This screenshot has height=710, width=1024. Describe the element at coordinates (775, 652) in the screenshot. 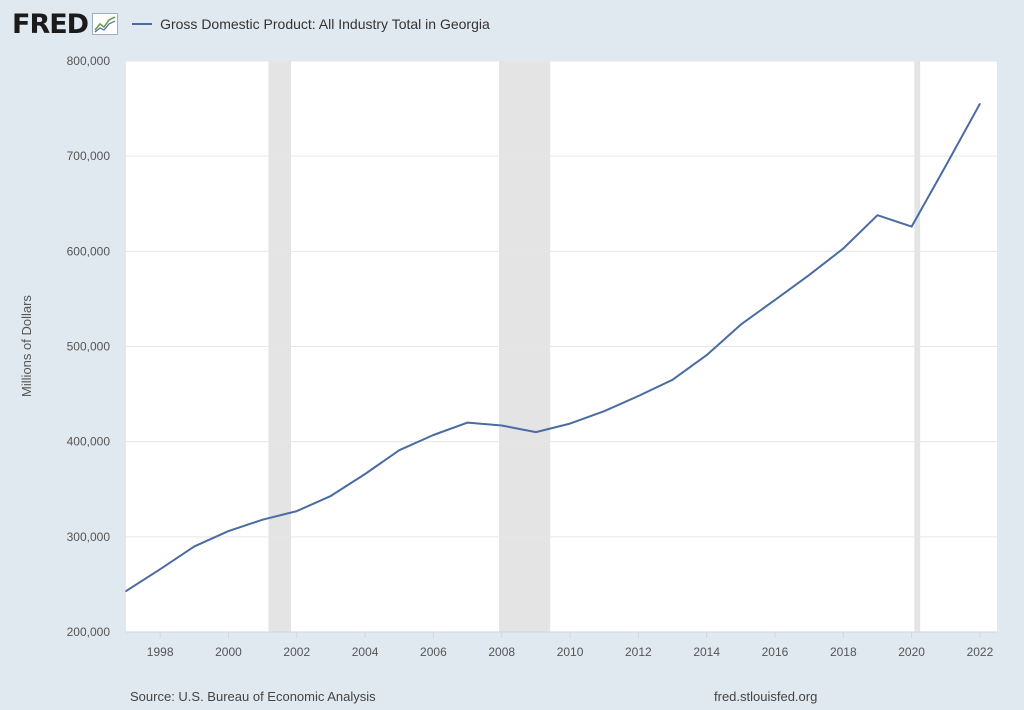

I see `x-tick-label: 2016` at that location.